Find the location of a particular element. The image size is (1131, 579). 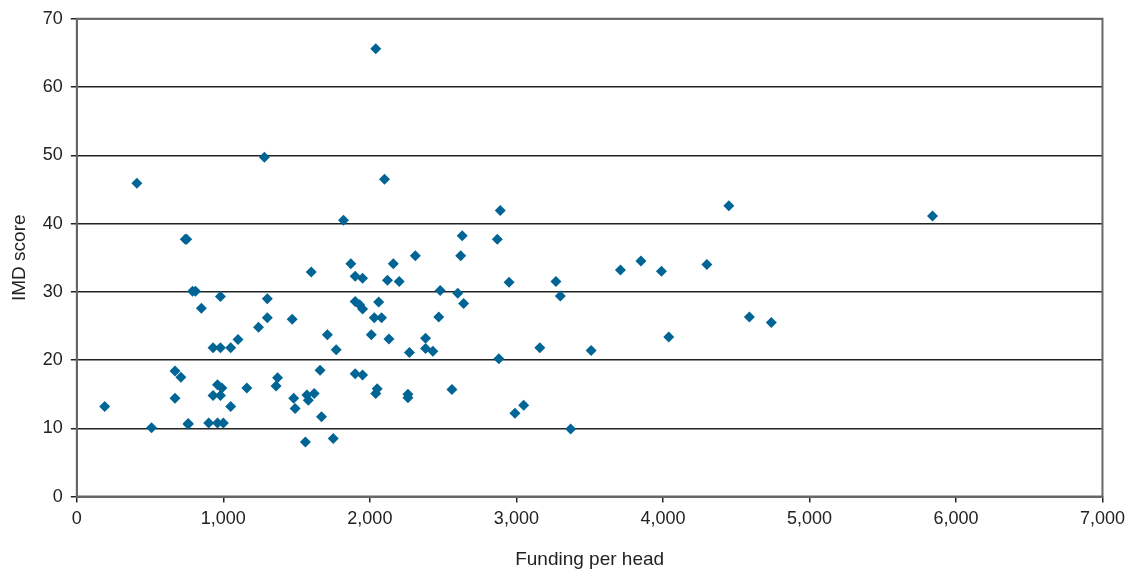

x-tick-label: 5,000 is located at coordinates (809, 518).